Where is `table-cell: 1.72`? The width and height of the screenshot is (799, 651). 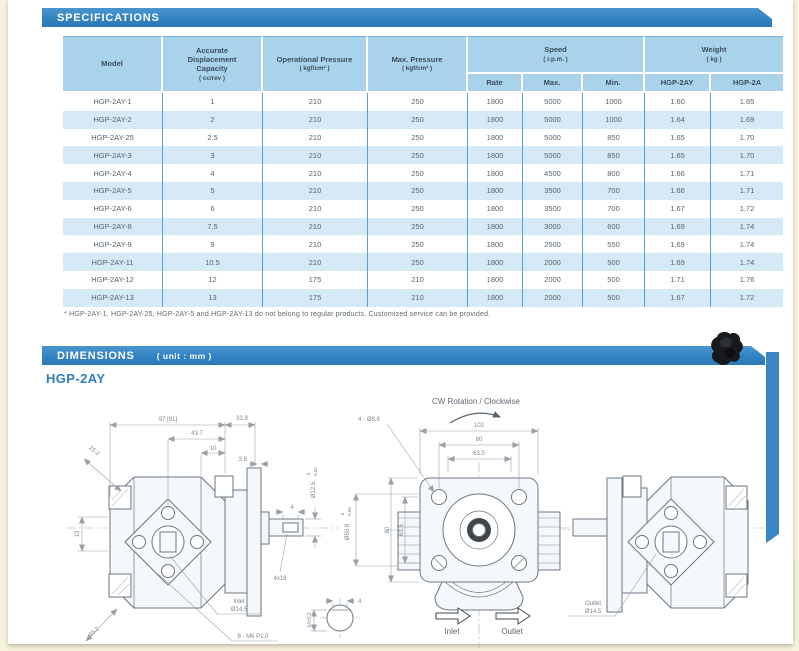 table-cell: 1.72 is located at coordinates (747, 298).